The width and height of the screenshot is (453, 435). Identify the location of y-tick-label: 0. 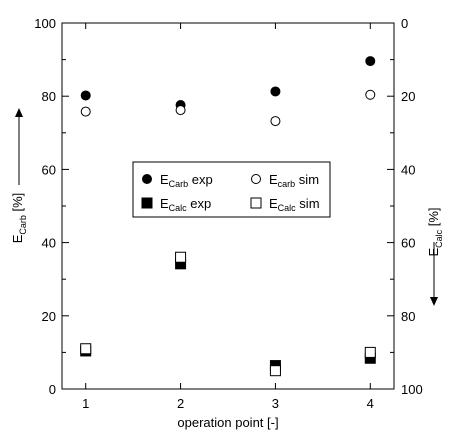
(52, 389).